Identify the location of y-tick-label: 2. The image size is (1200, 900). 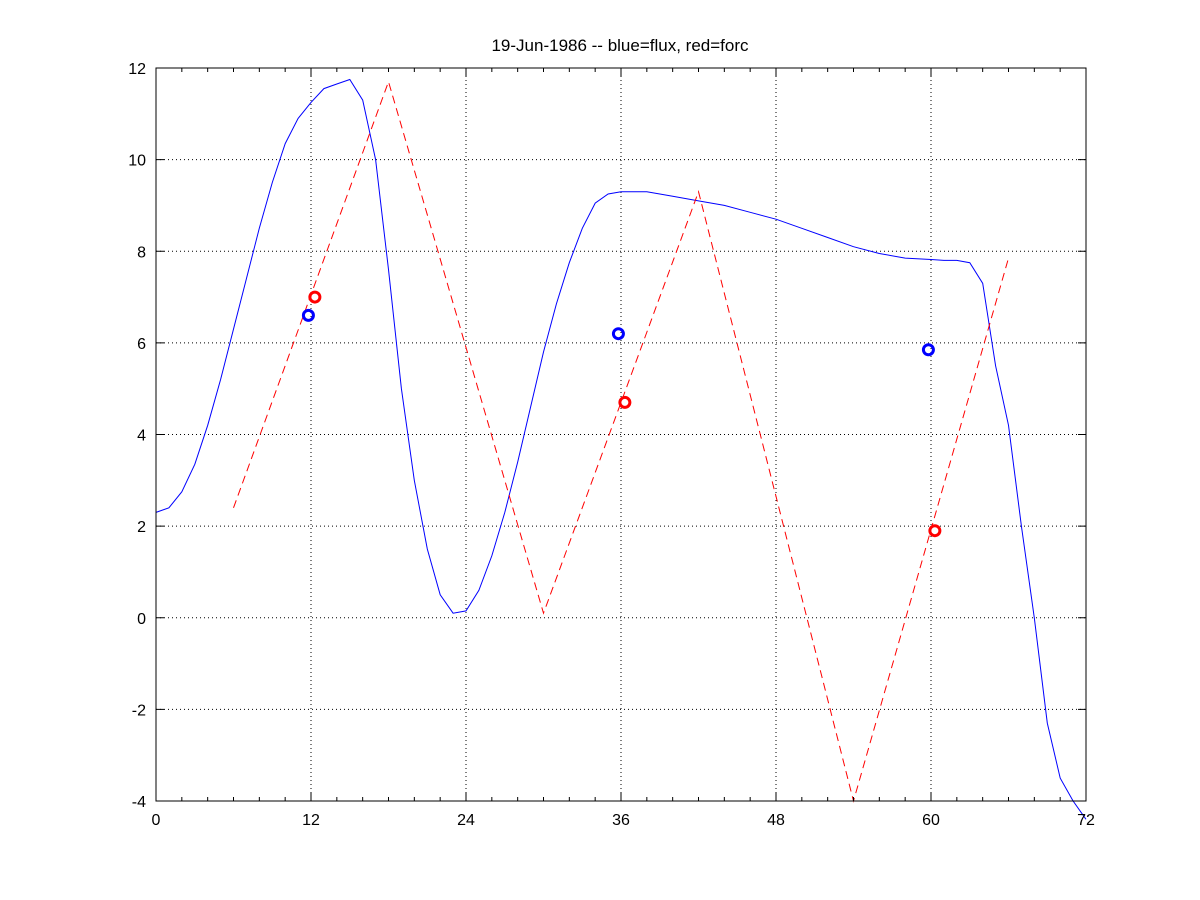
(141, 527).